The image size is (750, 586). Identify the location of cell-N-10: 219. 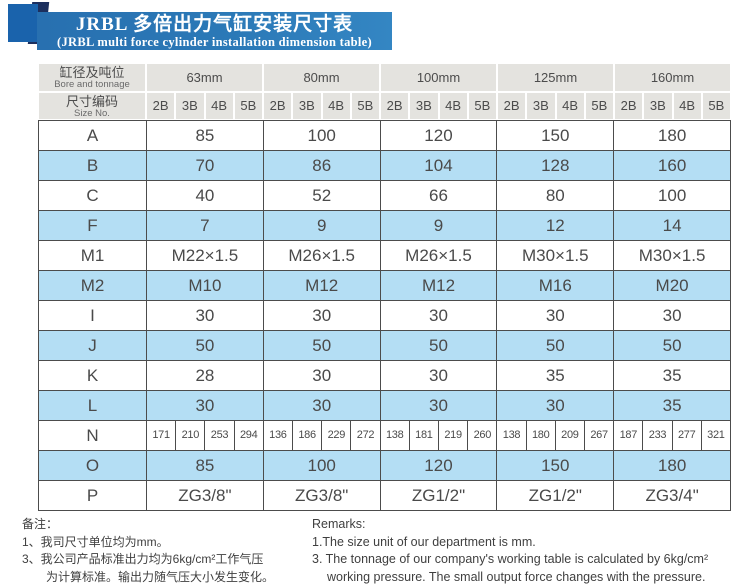
(453, 436).